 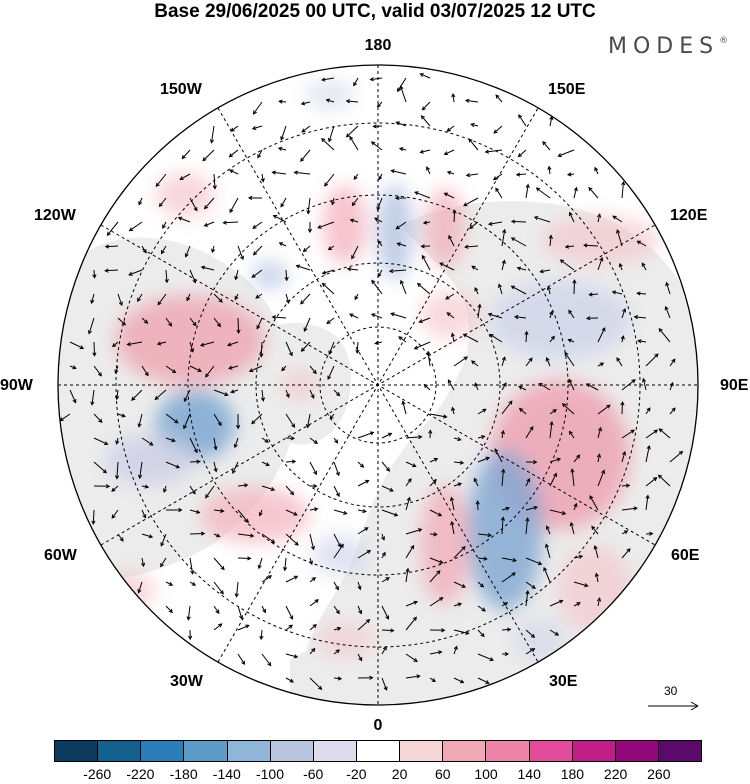 I want to click on reference-vector-label: 30, so click(x=670, y=691).